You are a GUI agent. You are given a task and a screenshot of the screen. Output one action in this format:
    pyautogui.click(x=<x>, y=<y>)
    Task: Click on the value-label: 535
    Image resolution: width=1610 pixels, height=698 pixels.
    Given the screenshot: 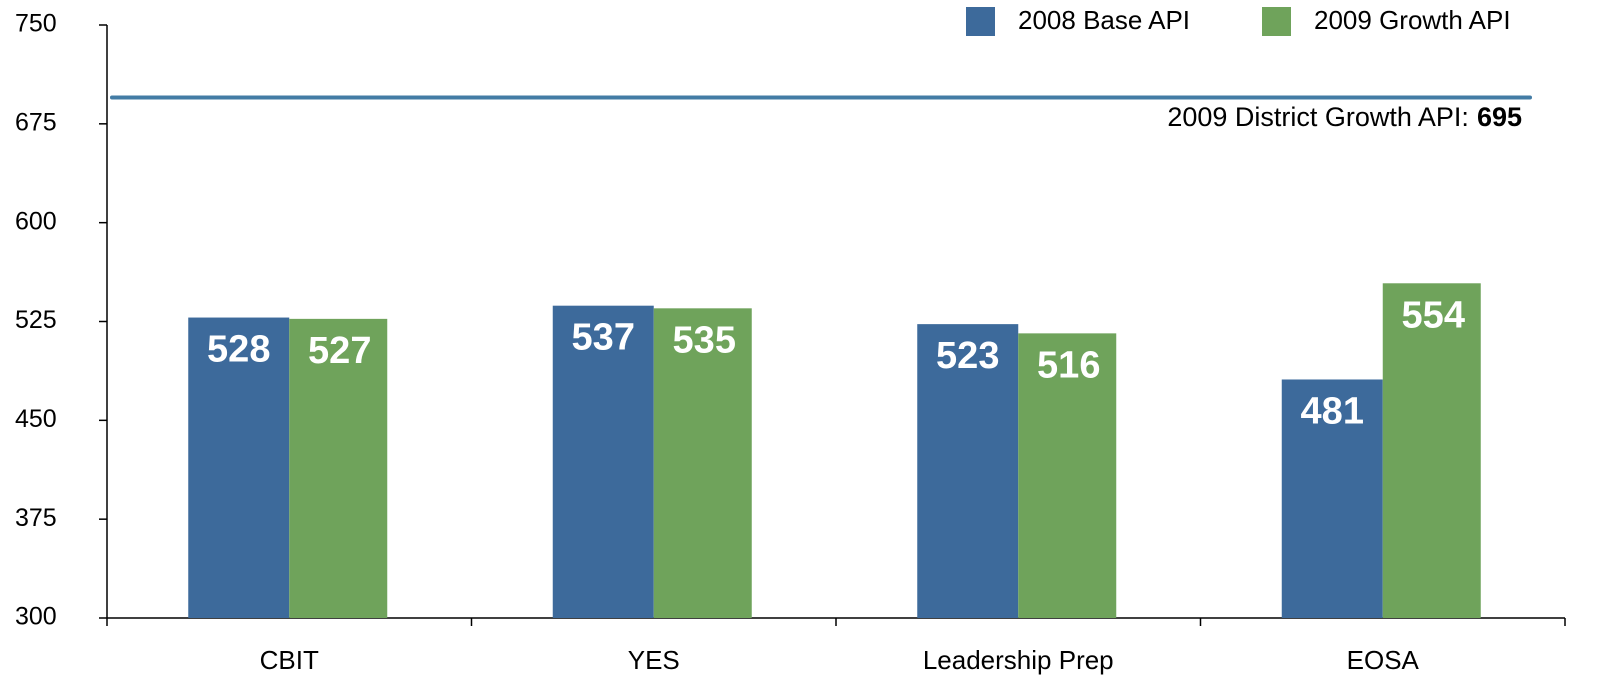 What is the action you would take?
    pyautogui.click(x=704, y=340)
    